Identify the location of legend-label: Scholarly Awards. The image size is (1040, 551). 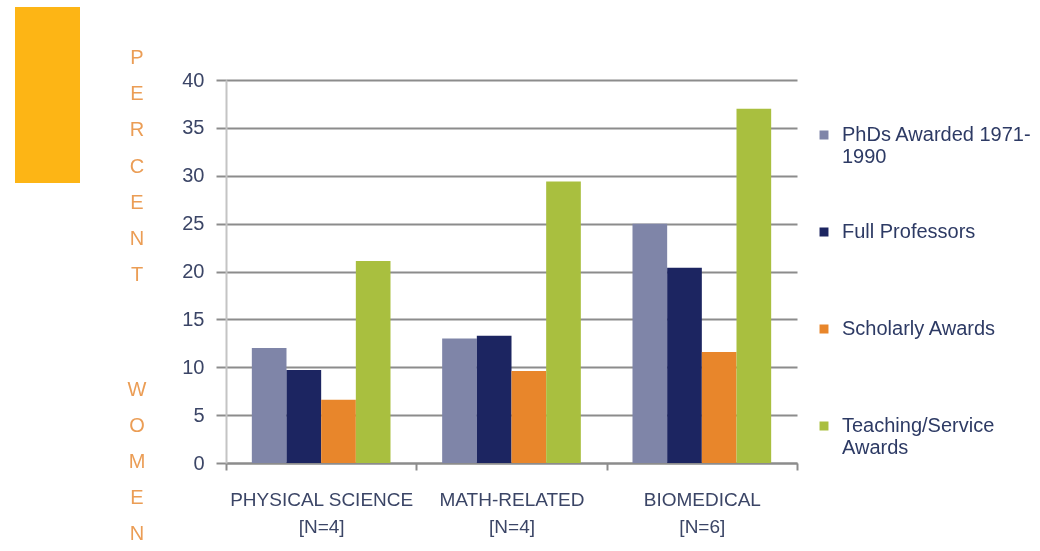
(919, 328).